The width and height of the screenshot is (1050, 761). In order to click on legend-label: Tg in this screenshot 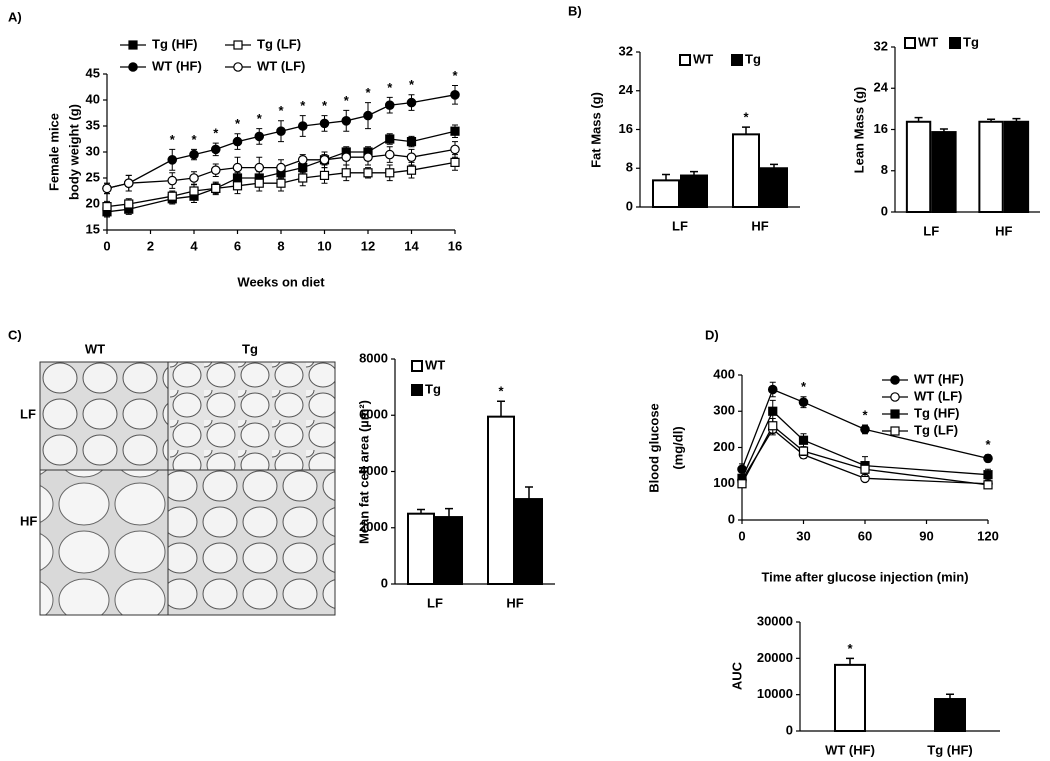, I will do `click(971, 41)`.